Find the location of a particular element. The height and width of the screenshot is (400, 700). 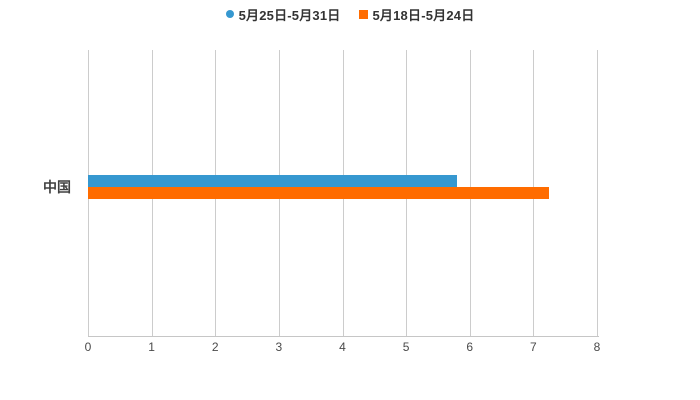

gridline is located at coordinates (597, 193).